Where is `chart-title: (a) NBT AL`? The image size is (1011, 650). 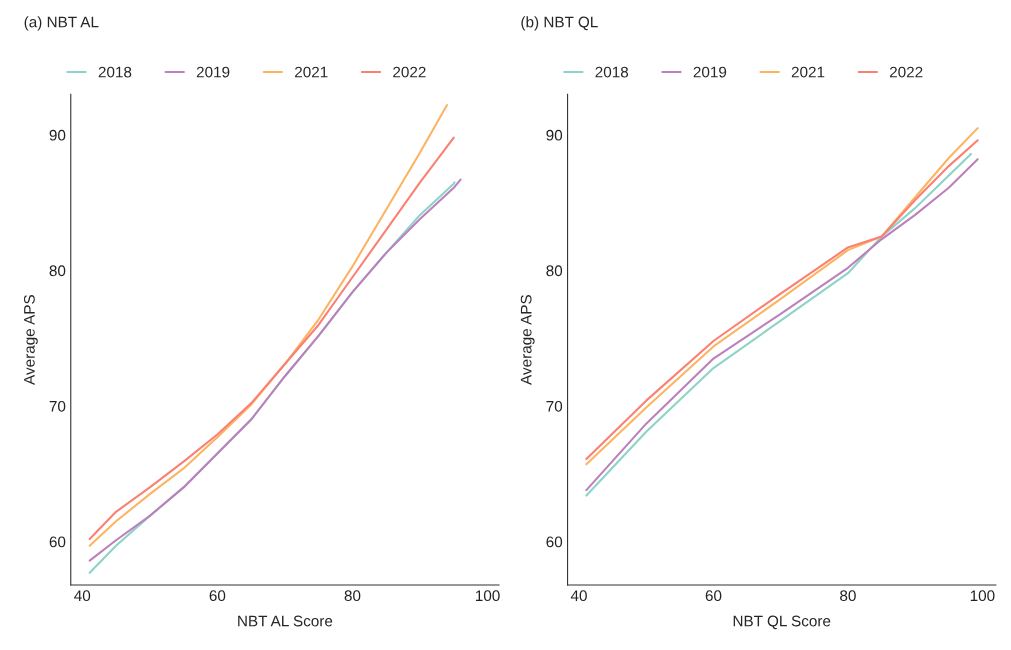
chart-title: (a) NBT AL is located at coordinates (61, 23).